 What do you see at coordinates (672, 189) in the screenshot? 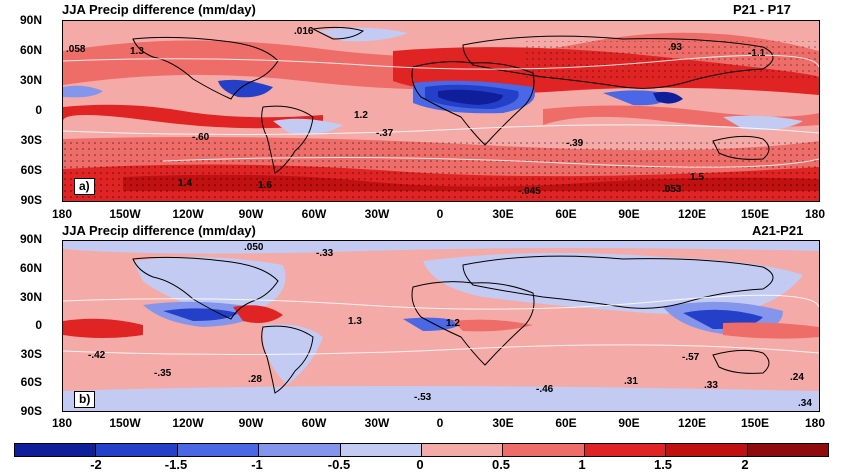
I see `annotation: .053` at bounding box center [672, 189].